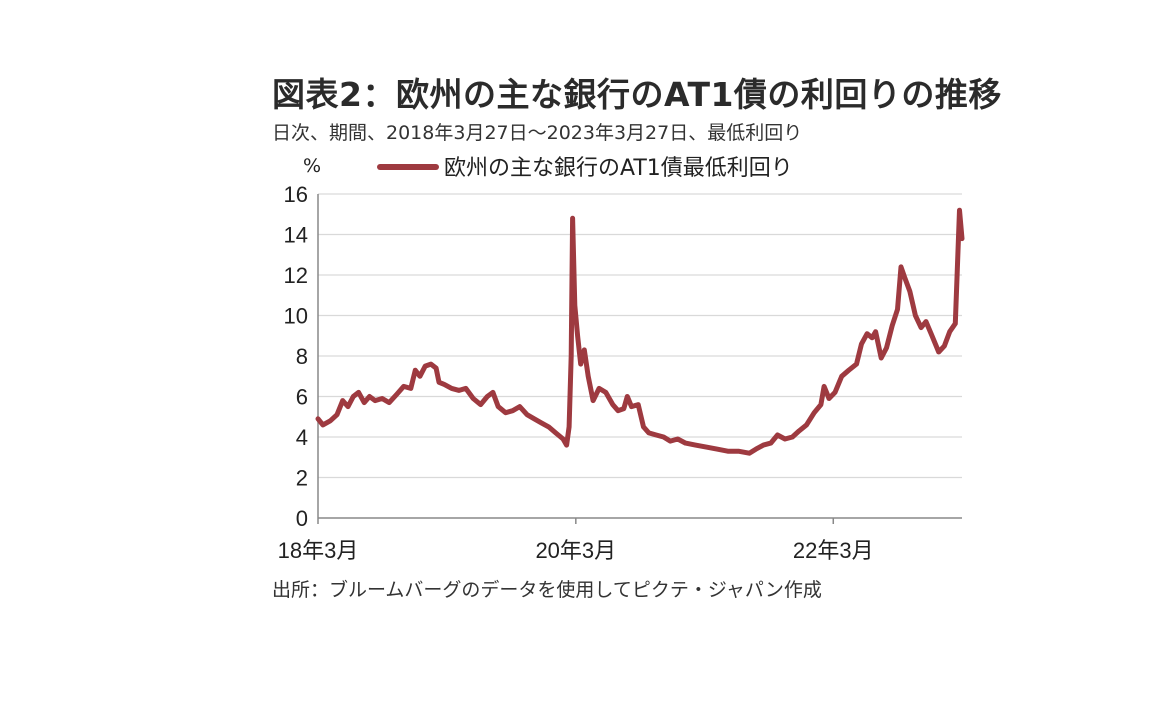  I want to click on chart-subtitle: 日次、期間、2018年3月27日～2023年3月27日、最低利回り, so click(537, 133).